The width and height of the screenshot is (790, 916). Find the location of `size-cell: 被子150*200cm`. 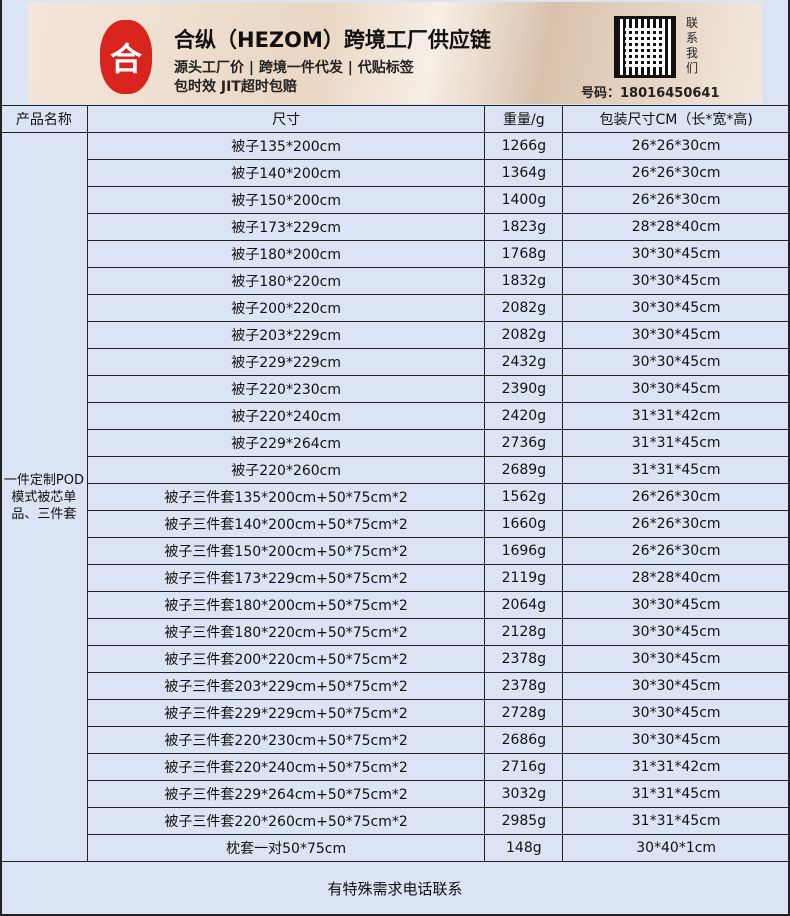

size-cell: 被子150*200cm is located at coordinates (286, 200).